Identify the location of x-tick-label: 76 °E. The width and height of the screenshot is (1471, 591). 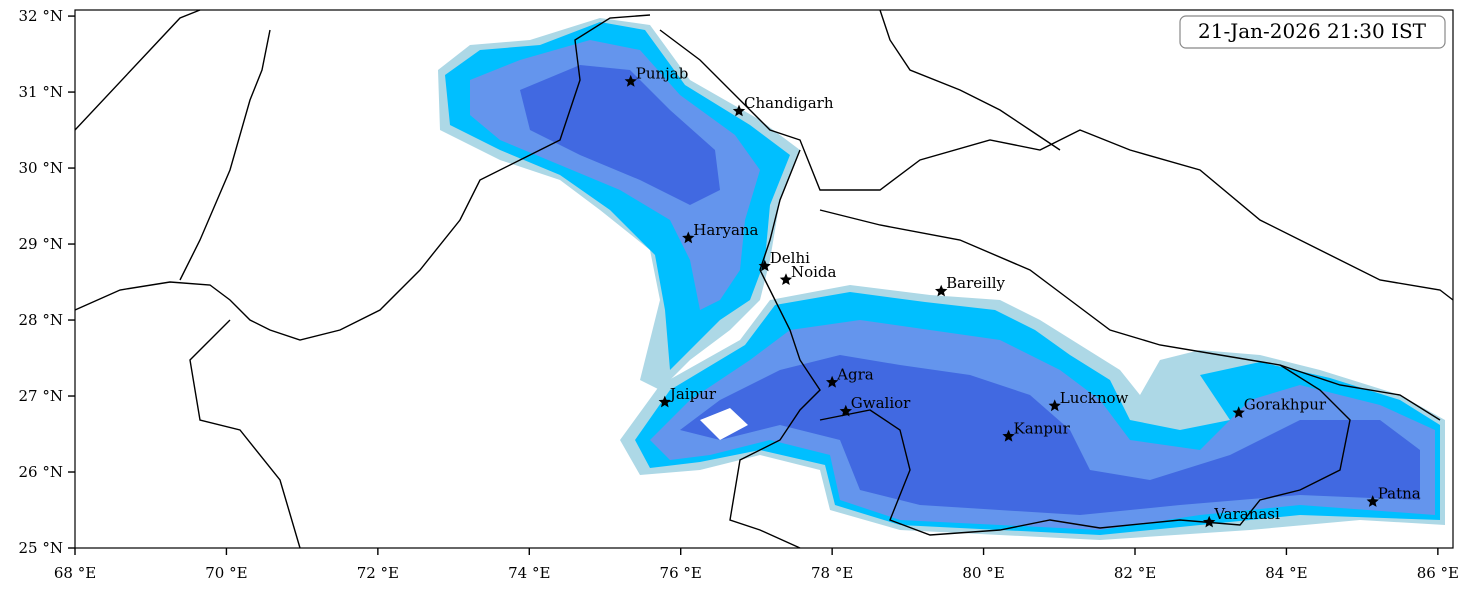
(681, 573).